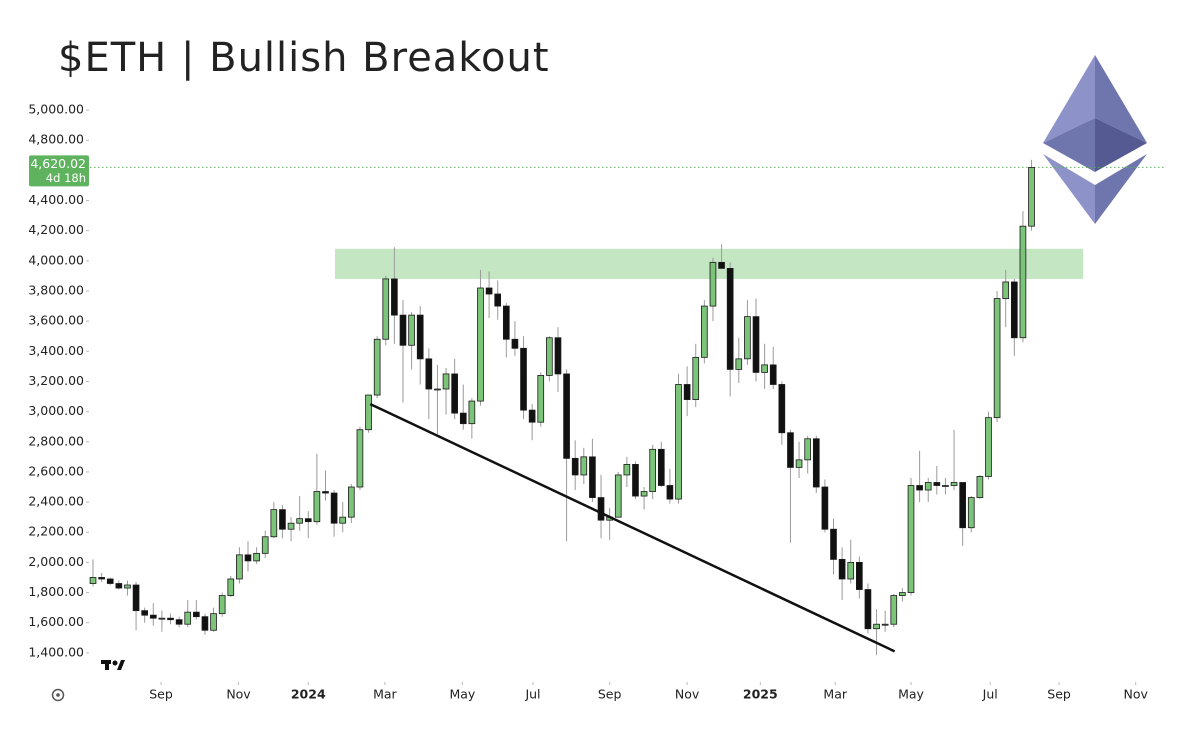 The image size is (1200, 736). I want to click on settings-icon, so click(58, 695).